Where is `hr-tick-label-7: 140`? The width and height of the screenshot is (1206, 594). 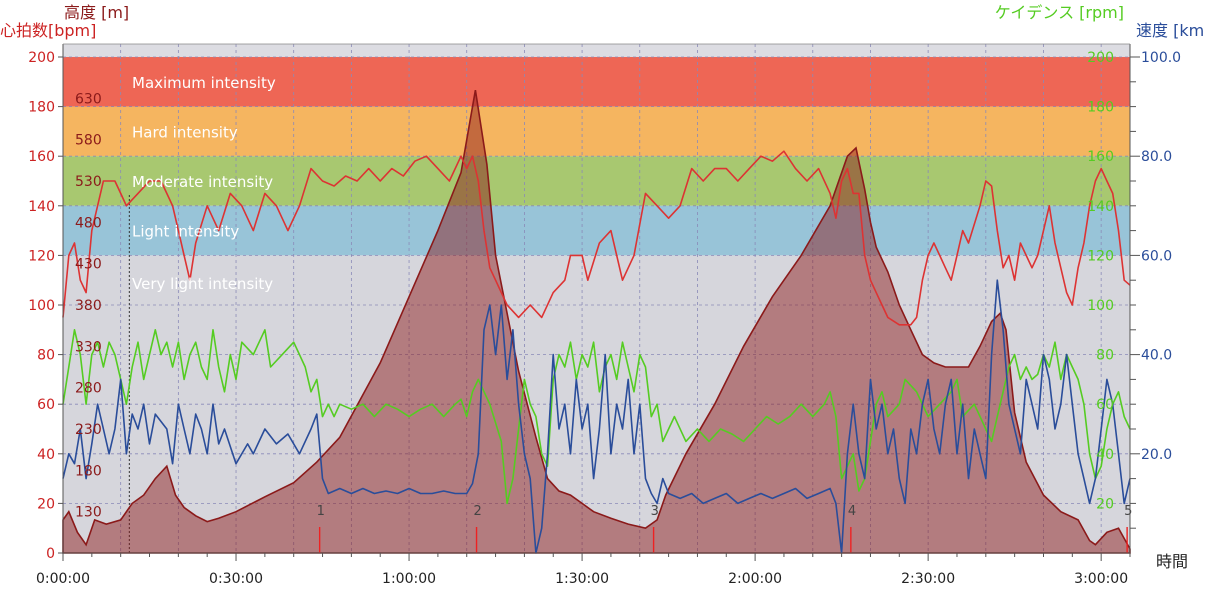
hr-tick-label-7: 140 is located at coordinates (41, 207).